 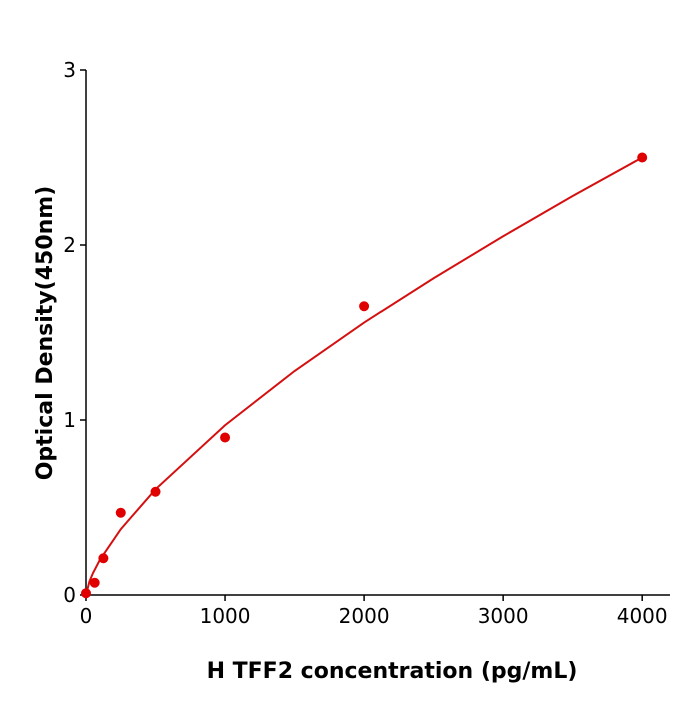 What do you see at coordinates (642, 616) in the screenshot?
I see `x-tick-label: 4000` at bounding box center [642, 616].